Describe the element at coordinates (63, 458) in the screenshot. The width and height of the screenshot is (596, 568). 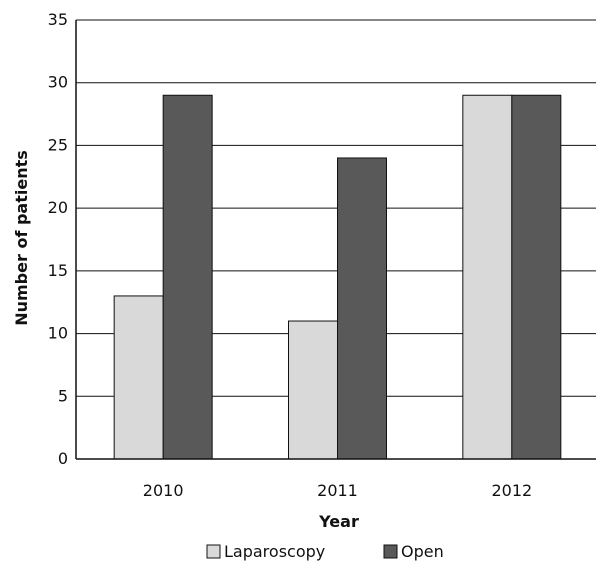
I see `y-tick-label: 0` at that location.